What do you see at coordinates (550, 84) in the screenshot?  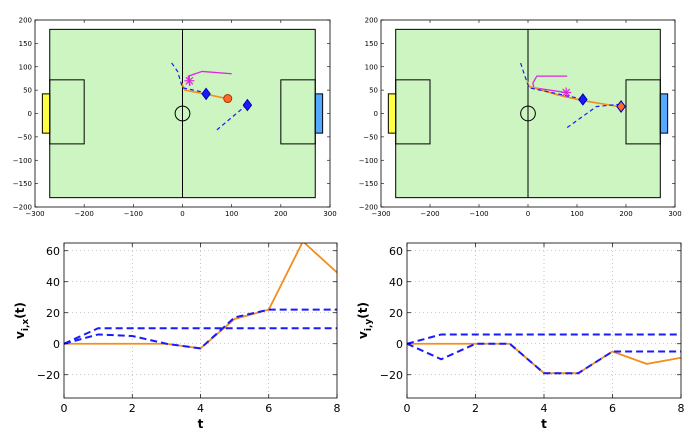 I see `magenta-path` at bounding box center [550, 84].